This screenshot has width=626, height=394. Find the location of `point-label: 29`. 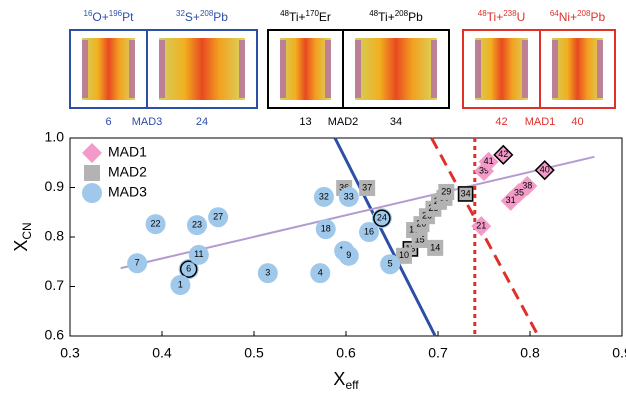

point-label: 29 is located at coordinates (446, 191).